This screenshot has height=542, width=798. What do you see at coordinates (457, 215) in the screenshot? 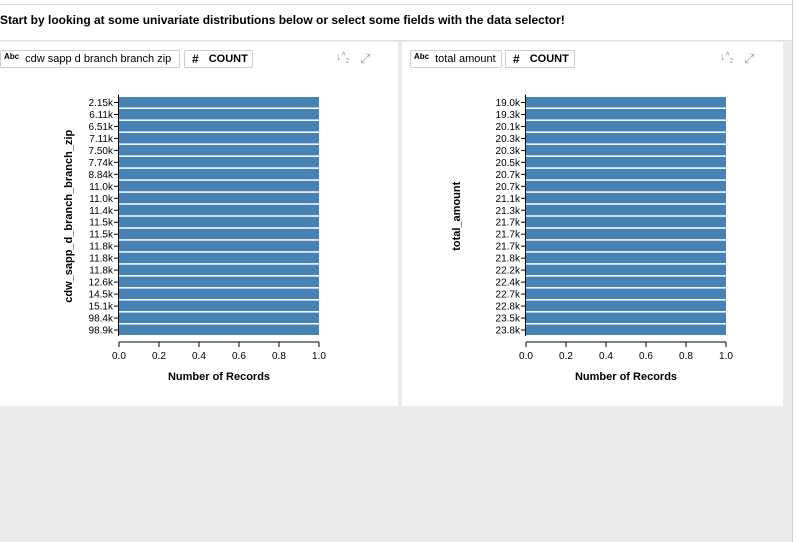
I see `y-axis-title: total_amount` at bounding box center [457, 215].